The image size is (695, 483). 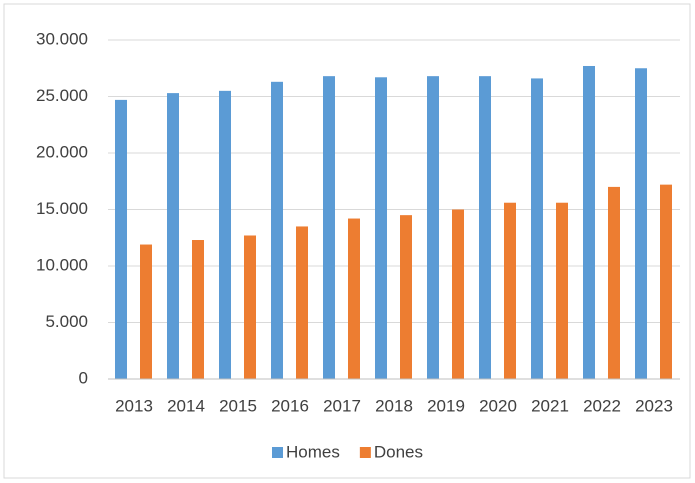 I want to click on x-tick-label: 2019, so click(x=446, y=405).